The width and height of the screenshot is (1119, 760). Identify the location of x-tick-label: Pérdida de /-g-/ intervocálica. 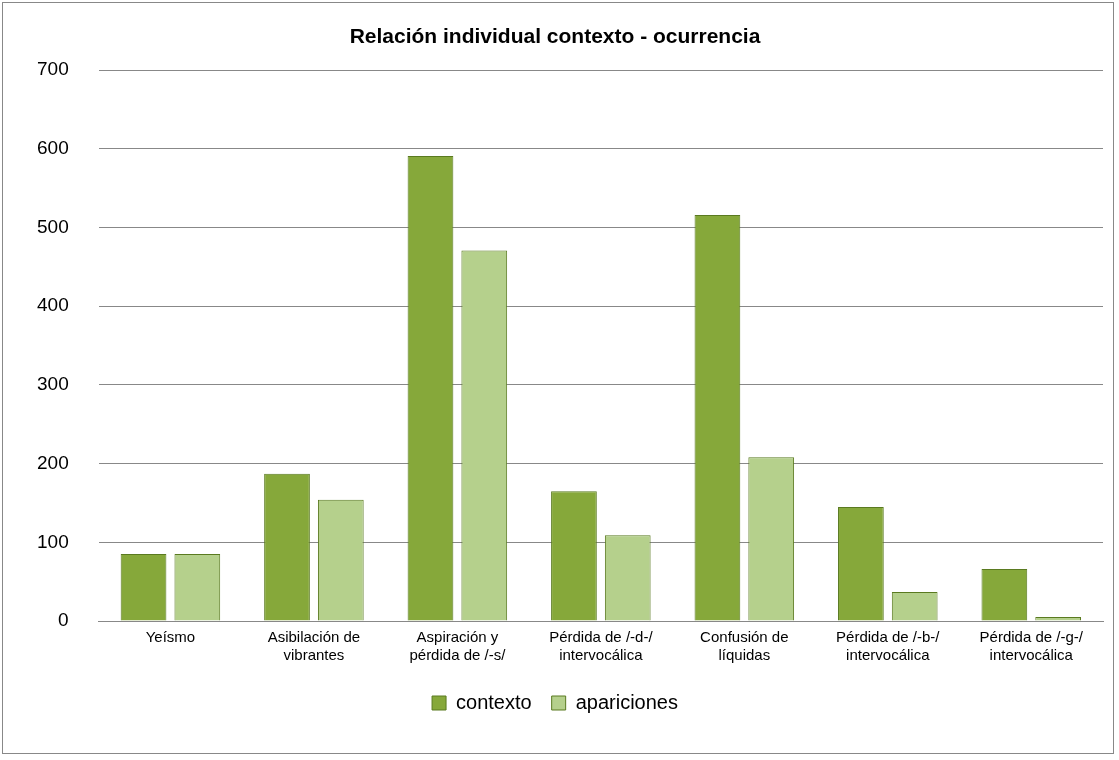
(1031, 646).